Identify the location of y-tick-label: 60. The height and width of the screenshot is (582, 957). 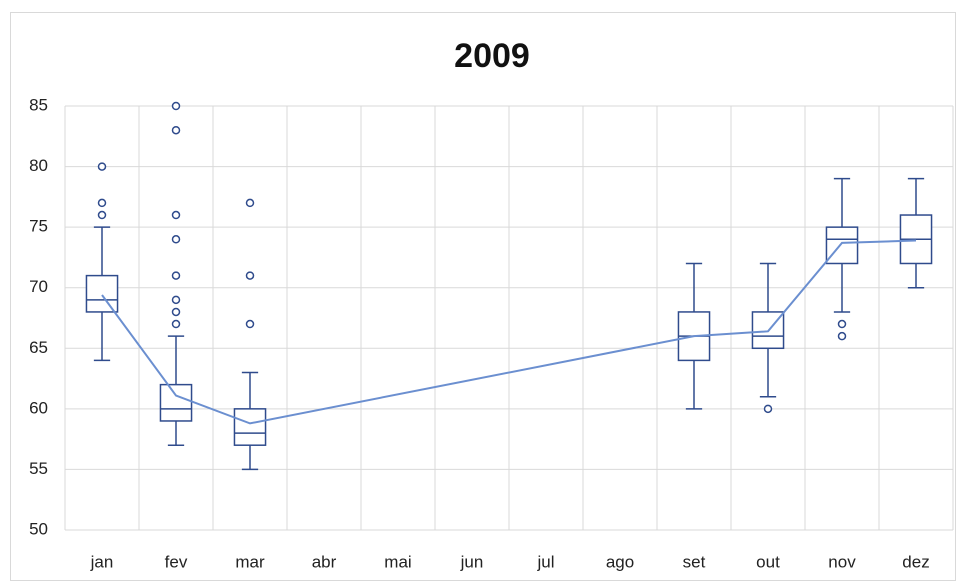
(38, 407).